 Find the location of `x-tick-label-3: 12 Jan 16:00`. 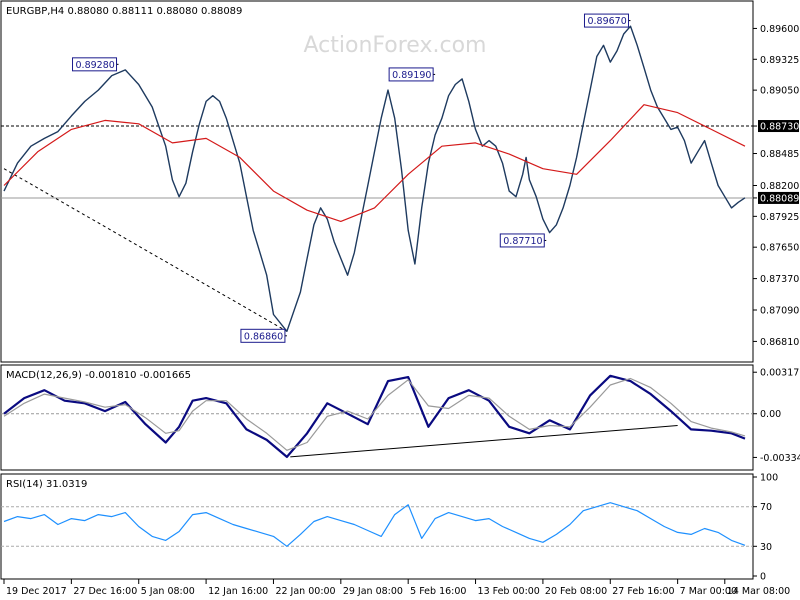

x-tick-label-3: 12 Jan 16:00 is located at coordinates (238, 591).